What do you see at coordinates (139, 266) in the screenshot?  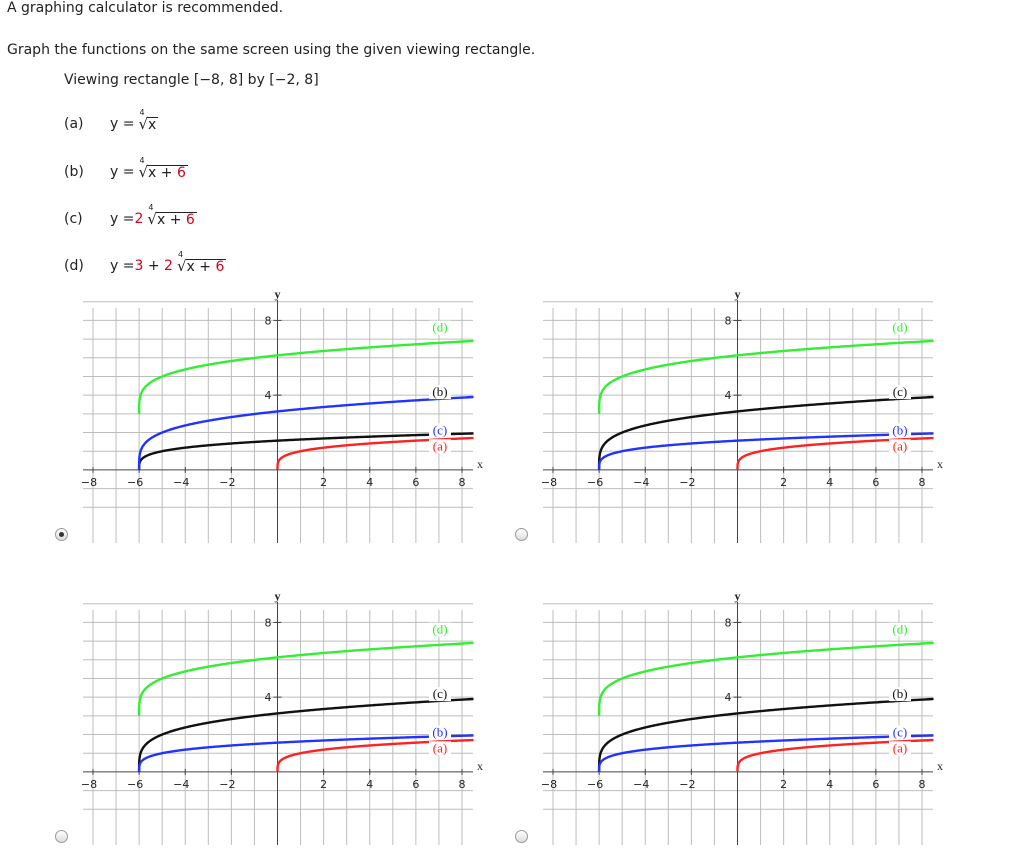 I see `function-constant: 3` at bounding box center [139, 266].